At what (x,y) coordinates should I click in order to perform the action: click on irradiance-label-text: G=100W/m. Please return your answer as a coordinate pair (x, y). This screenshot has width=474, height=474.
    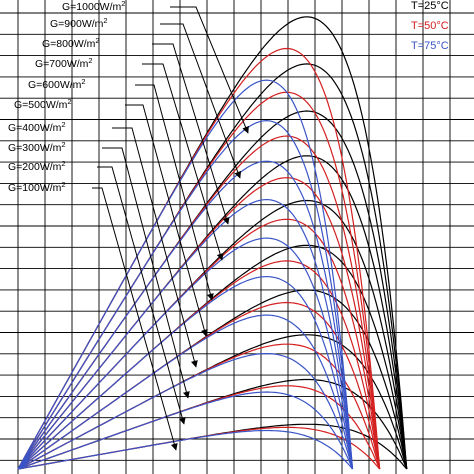
    Looking at the image, I should click on (35, 188).